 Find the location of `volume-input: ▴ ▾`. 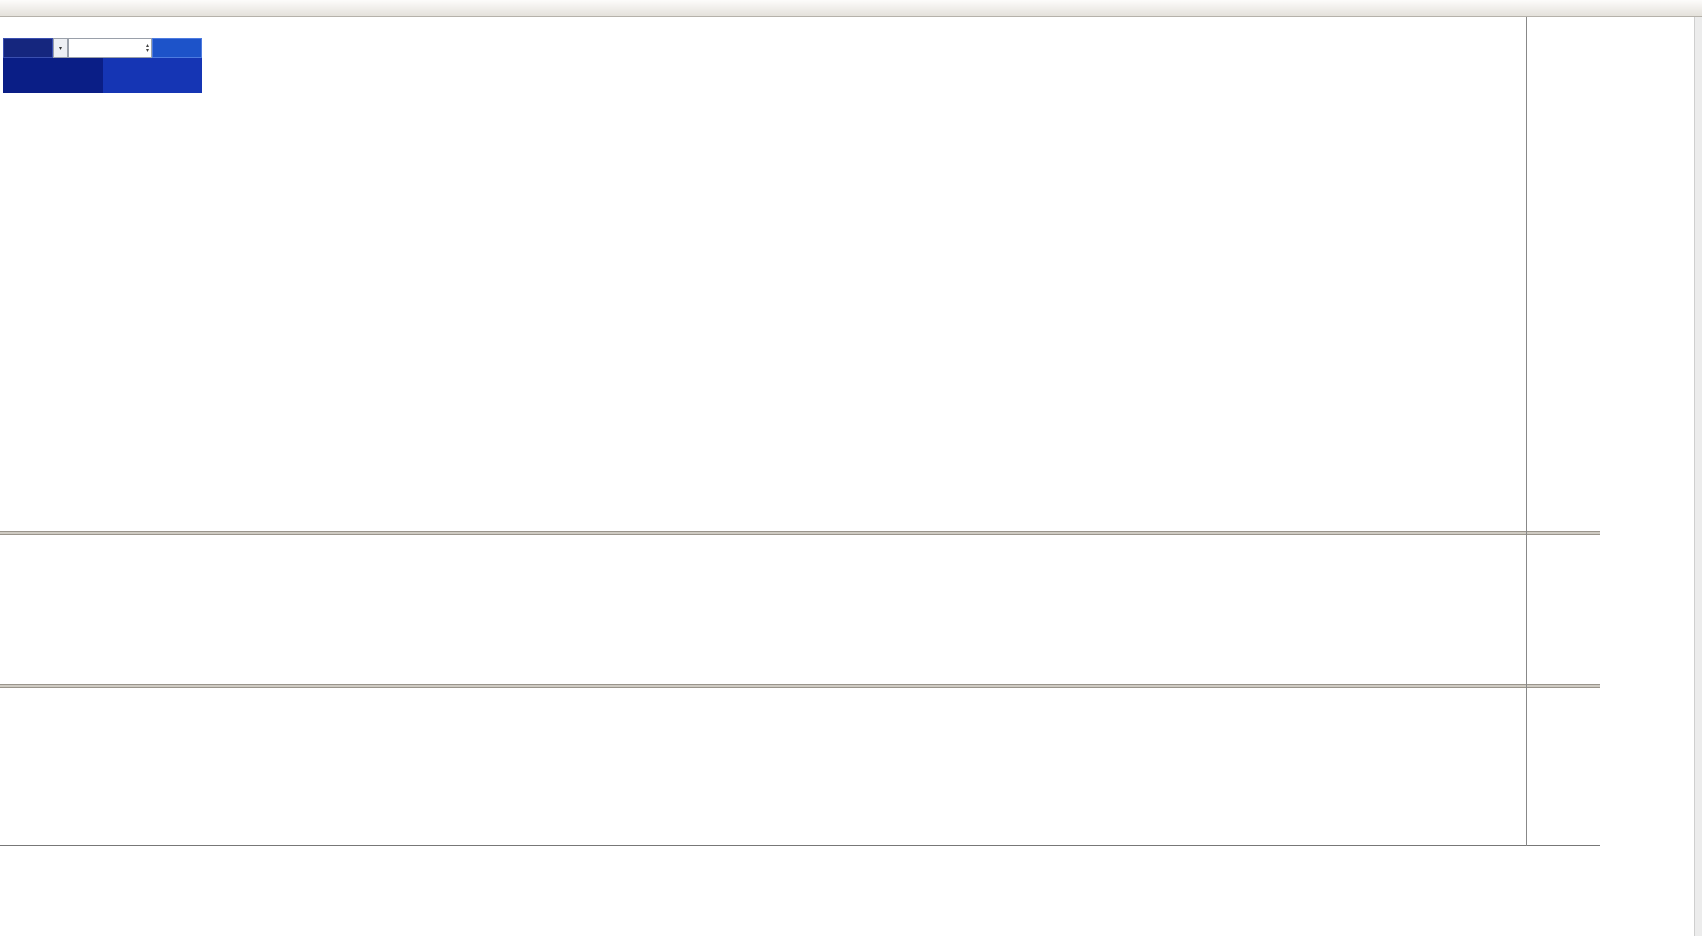

volume-input: ▴ ▾ is located at coordinates (110, 48).